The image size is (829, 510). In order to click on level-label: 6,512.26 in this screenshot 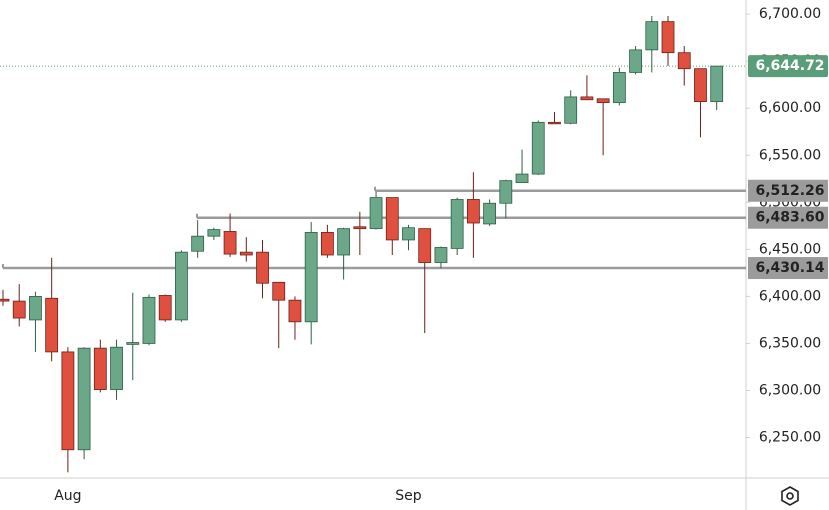, I will do `click(789, 191)`.